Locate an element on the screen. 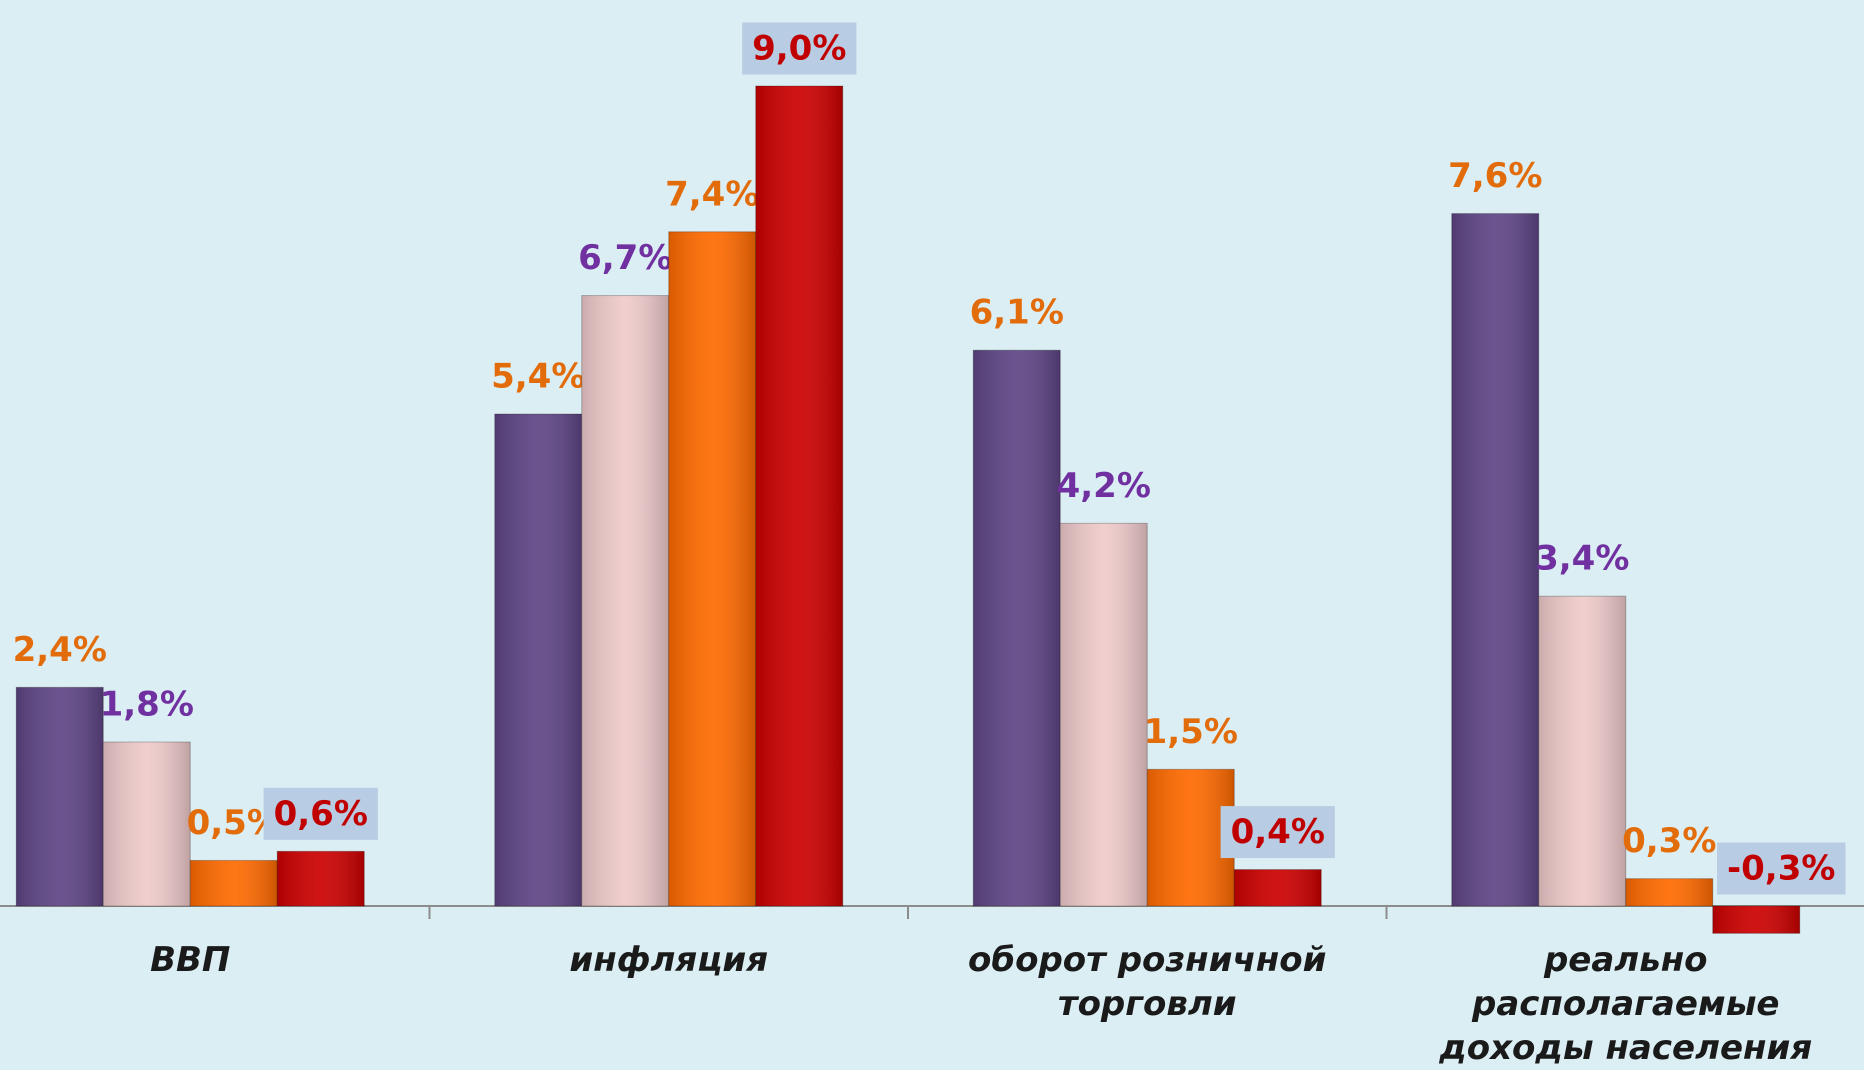 This screenshot has height=1070, width=1864. value-label-group: 3,4% is located at coordinates (1582, 559).